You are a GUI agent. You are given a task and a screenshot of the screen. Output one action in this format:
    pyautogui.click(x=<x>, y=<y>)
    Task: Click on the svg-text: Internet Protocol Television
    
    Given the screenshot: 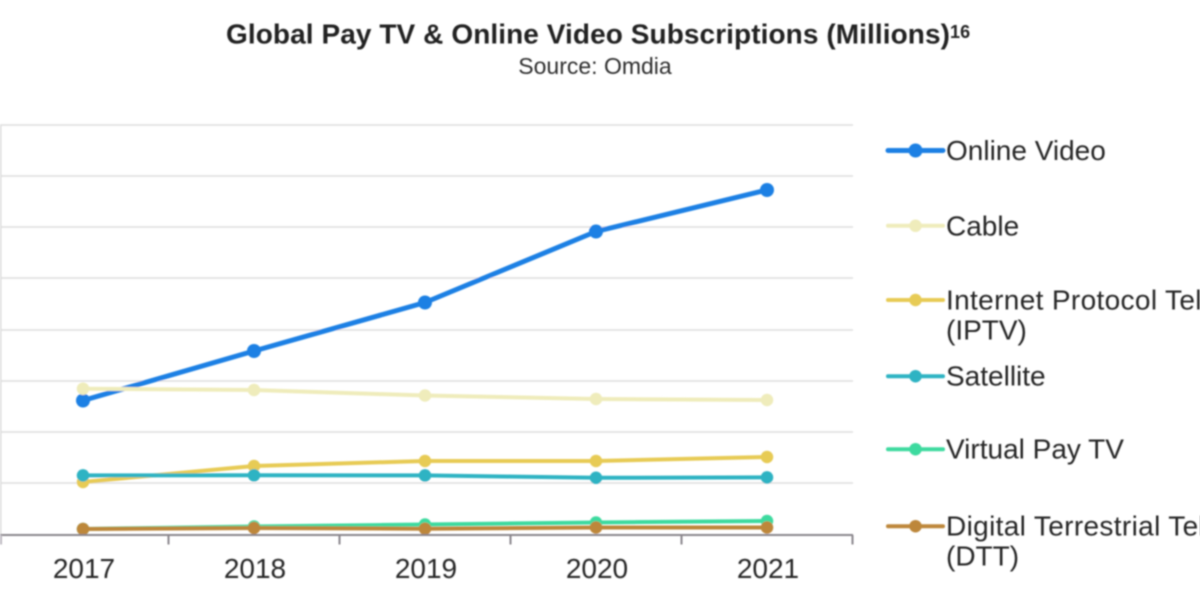 What is the action you would take?
    pyautogui.click(x=1073, y=300)
    